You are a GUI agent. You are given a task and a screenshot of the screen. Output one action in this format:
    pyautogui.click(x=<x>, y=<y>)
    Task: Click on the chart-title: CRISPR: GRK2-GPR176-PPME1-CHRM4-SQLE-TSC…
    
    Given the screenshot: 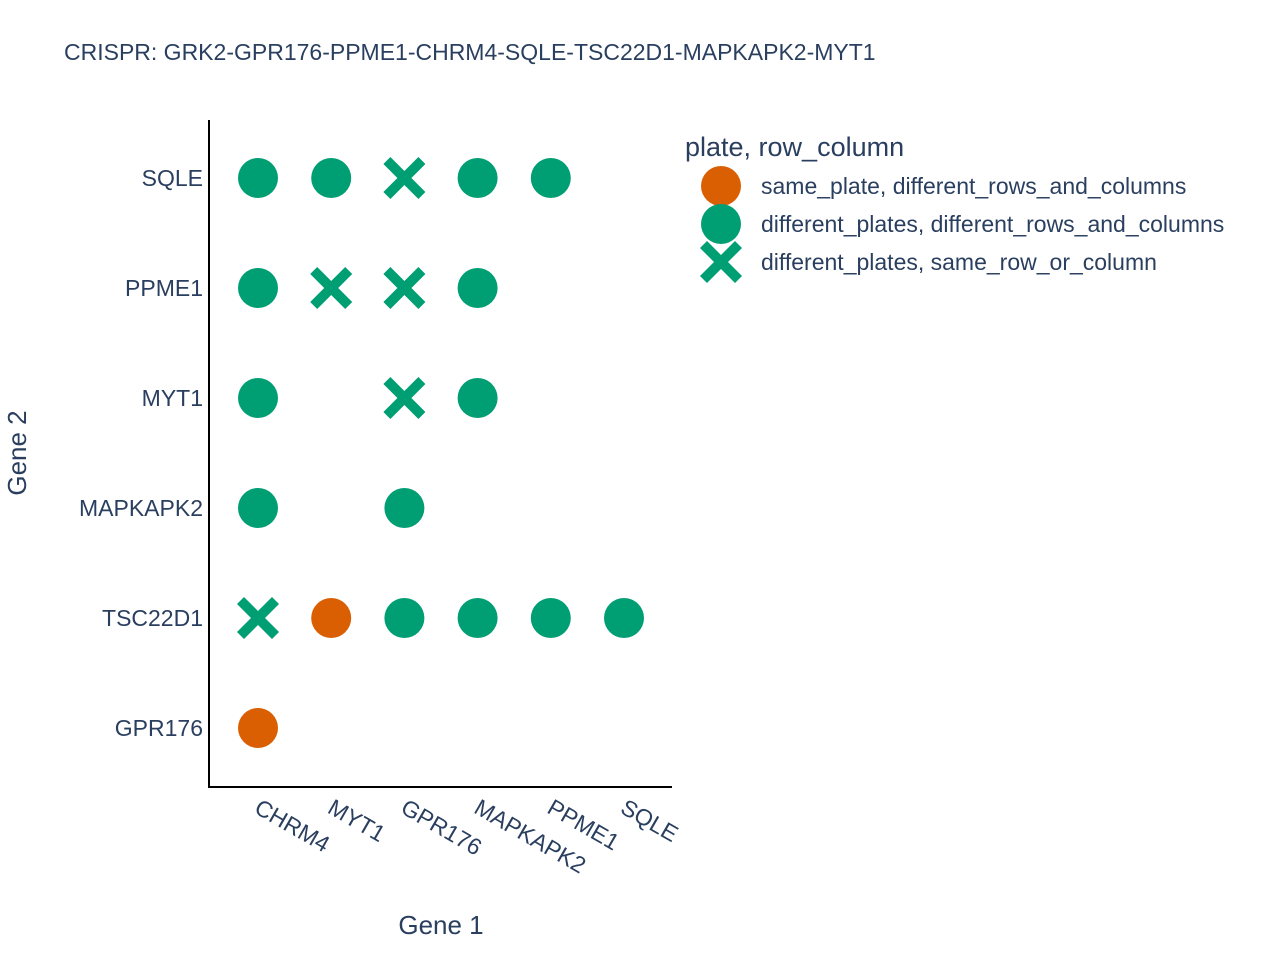 What is the action you would take?
    pyautogui.click(x=470, y=52)
    